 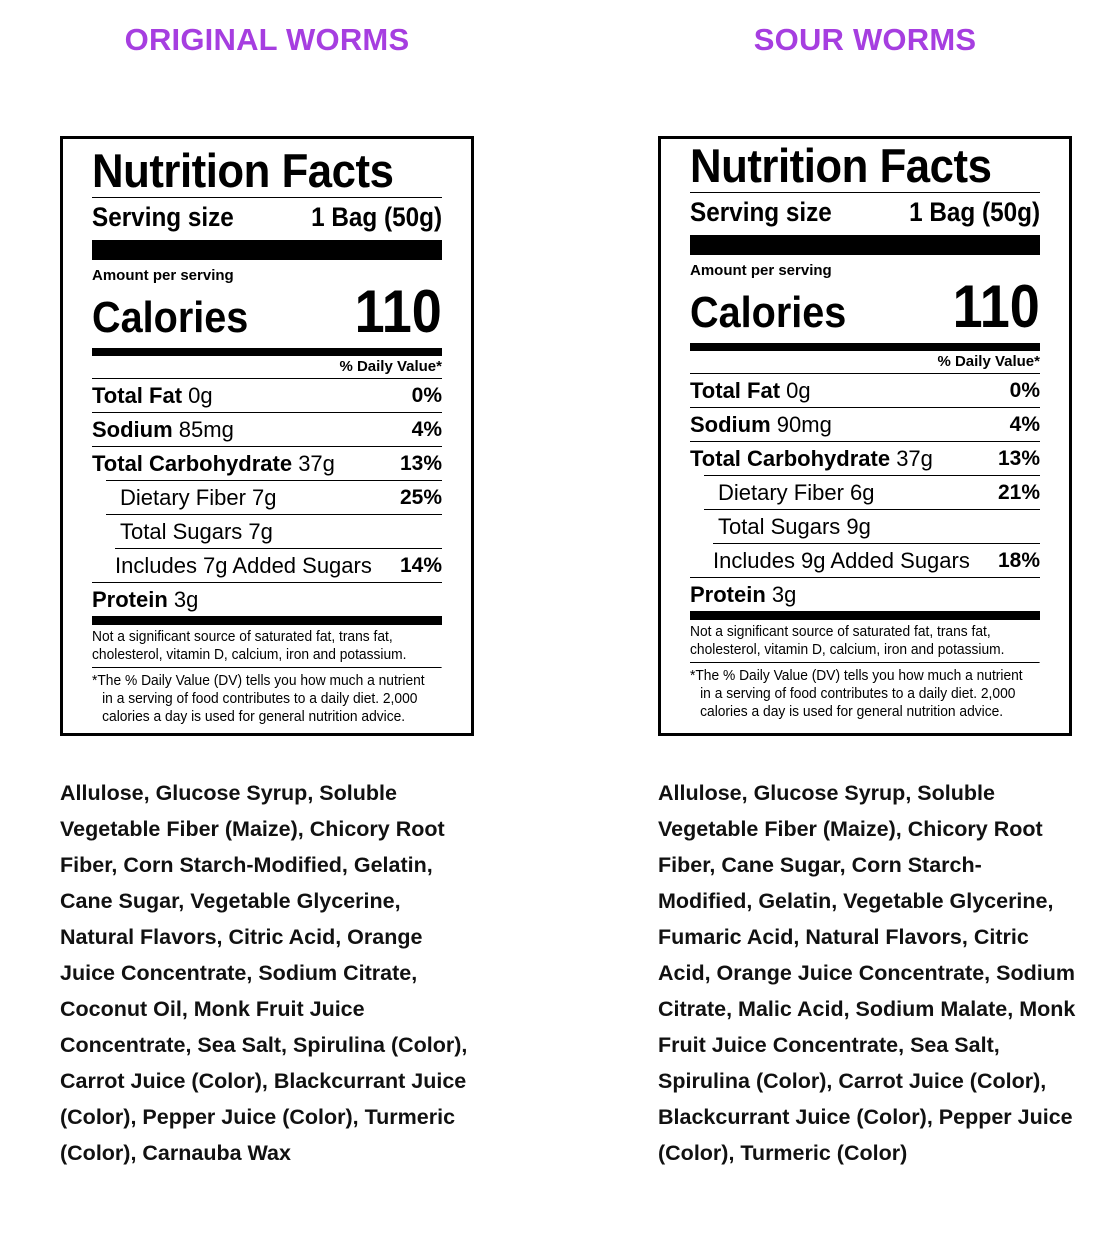 I want to click on nutrient-row-added-sugars: Includes 7g Added Sugars 14%, so click(x=278, y=565).